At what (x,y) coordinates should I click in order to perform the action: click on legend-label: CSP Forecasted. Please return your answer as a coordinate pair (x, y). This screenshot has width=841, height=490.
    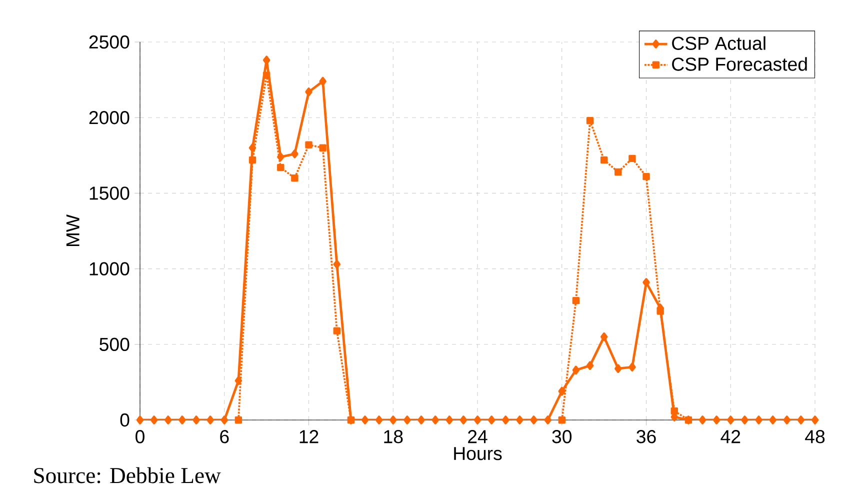
    Looking at the image, I should click on (739, 64).